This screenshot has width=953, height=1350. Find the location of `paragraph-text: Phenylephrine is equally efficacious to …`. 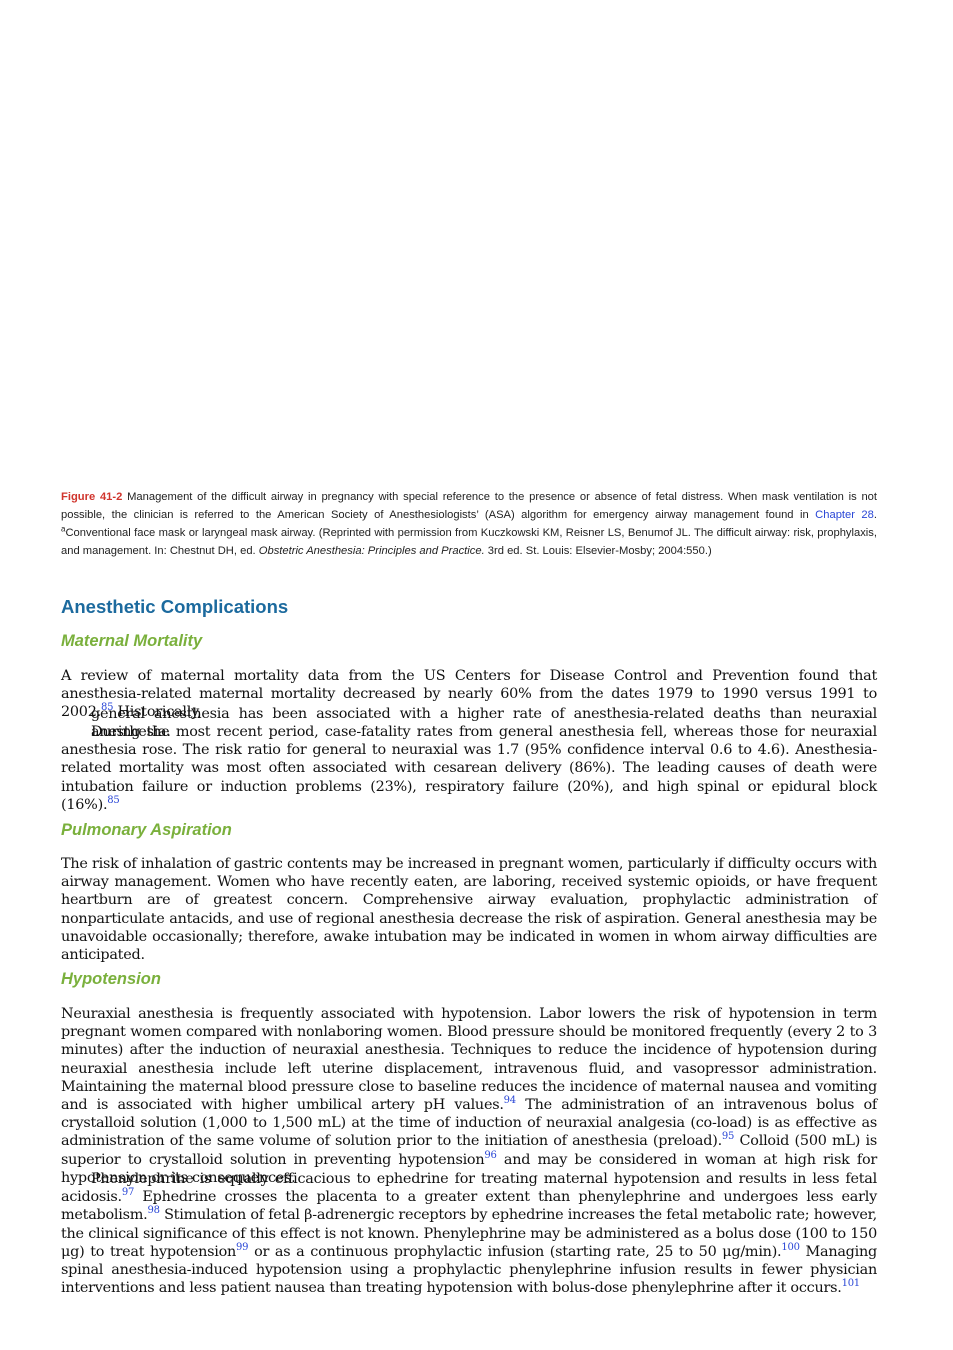

paragraph-text: Phenylephrine is equally efficacious to … is located at coordinates (469, 1188).